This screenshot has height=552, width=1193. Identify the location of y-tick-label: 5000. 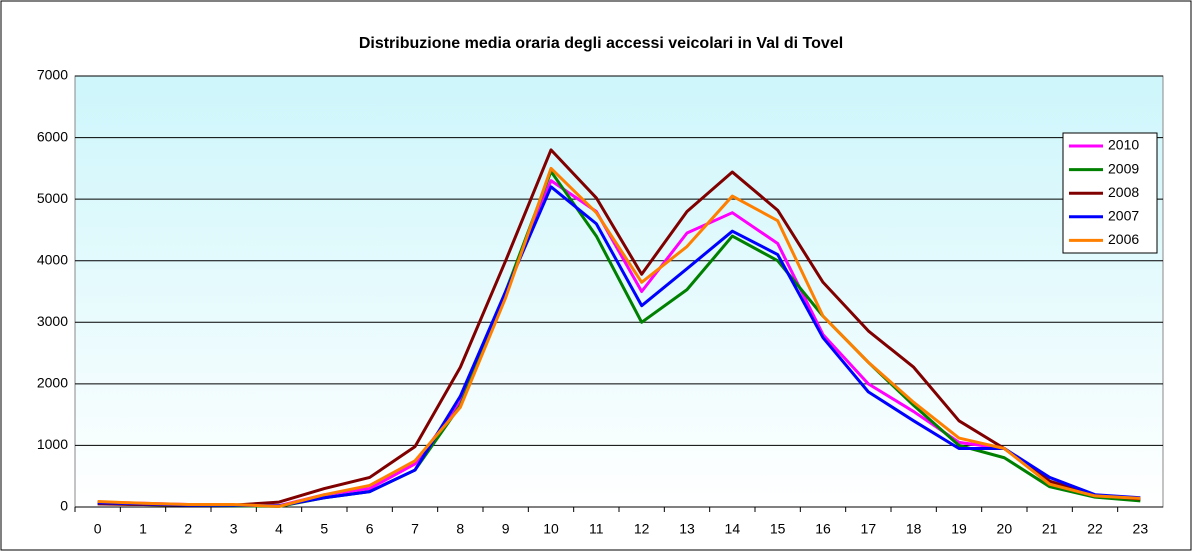
(52, 198).